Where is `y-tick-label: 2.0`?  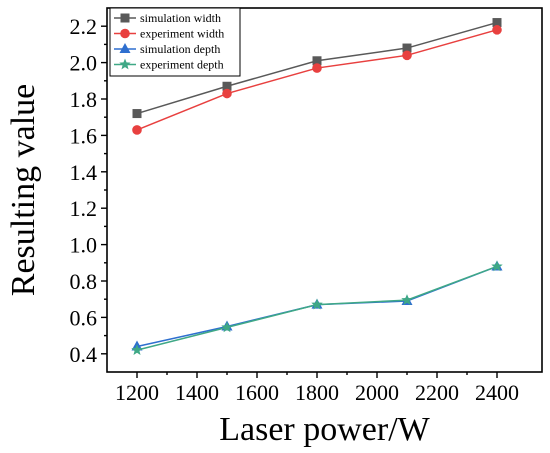 y-tick-label: 2.0 is located at coordinates (84, 63).